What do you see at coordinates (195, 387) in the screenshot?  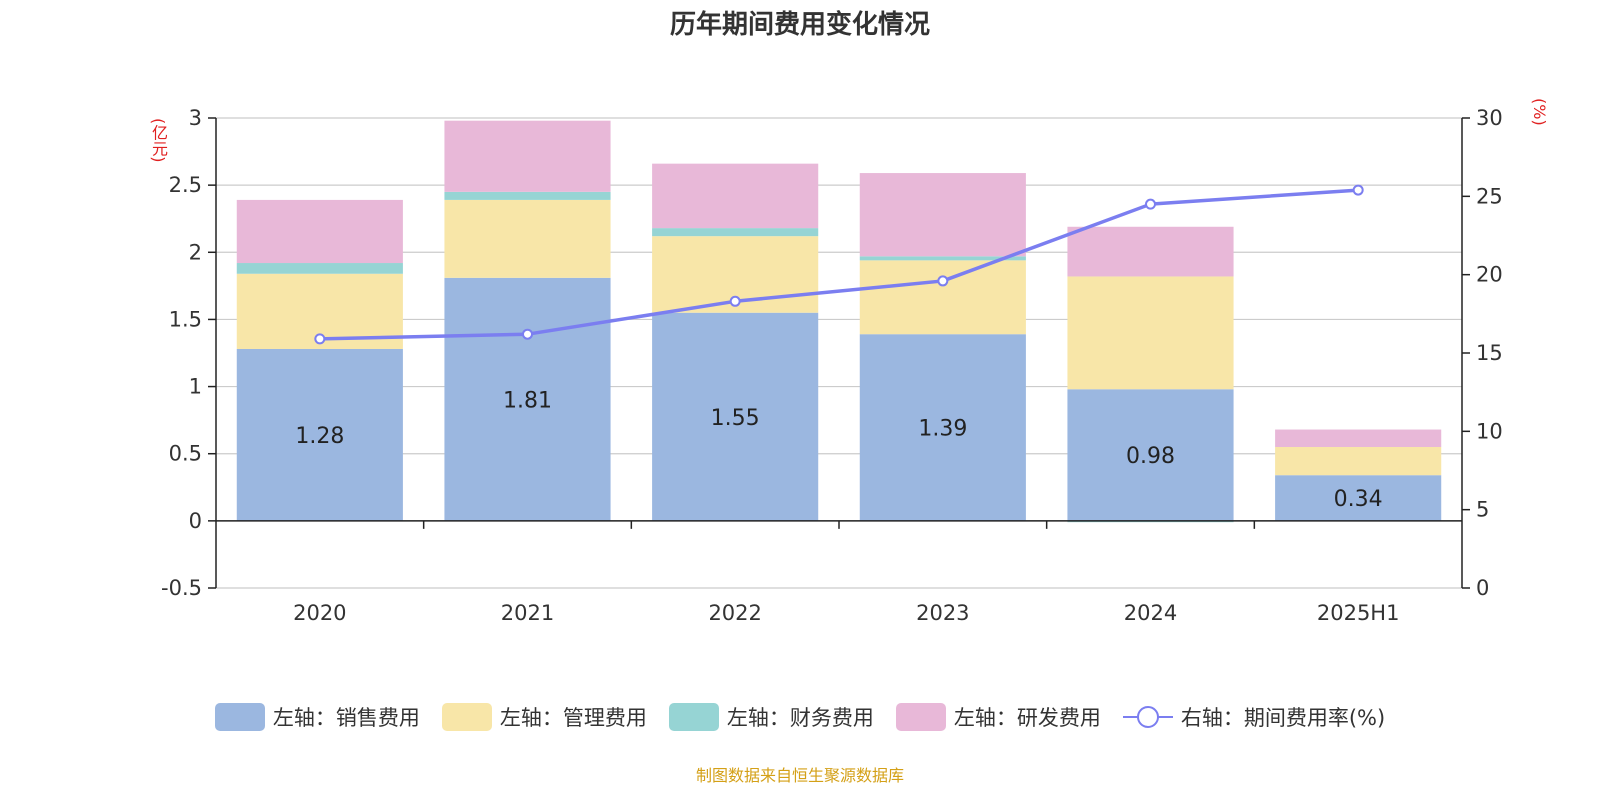 I see `left-tick-label: 1` at bounding box center [195, 387].